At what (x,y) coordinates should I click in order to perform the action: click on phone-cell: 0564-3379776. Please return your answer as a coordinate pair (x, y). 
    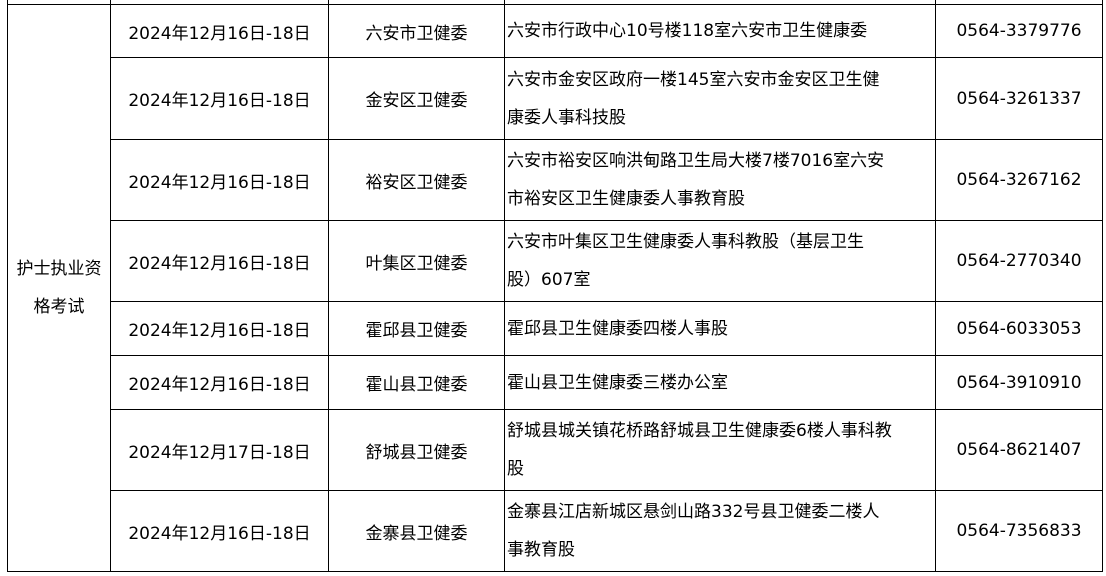
    Looking at the image, I should click on (1019, 31).